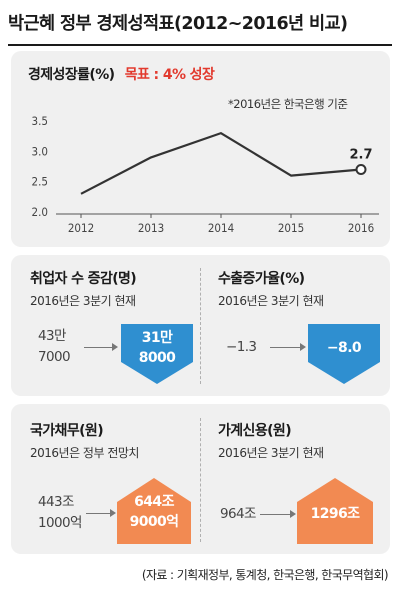 This screenshot has width=400, height=590. Describe the element at coordinates (265, 575) in the screenshot. I see `source-note: (자료 : 기획재정부, 통계청, 한국은행, 한국무역협회)` at that location.